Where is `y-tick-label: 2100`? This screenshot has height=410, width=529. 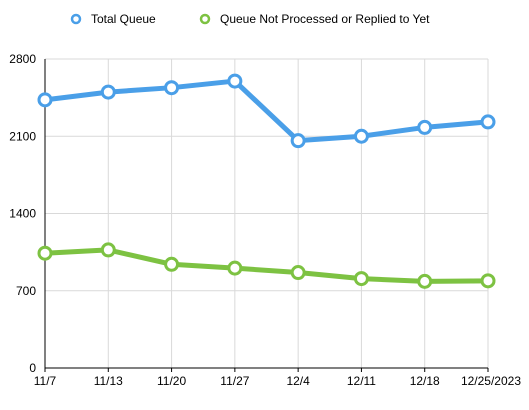 y-tick-label: 2100 is located at coordinates (22, 136).